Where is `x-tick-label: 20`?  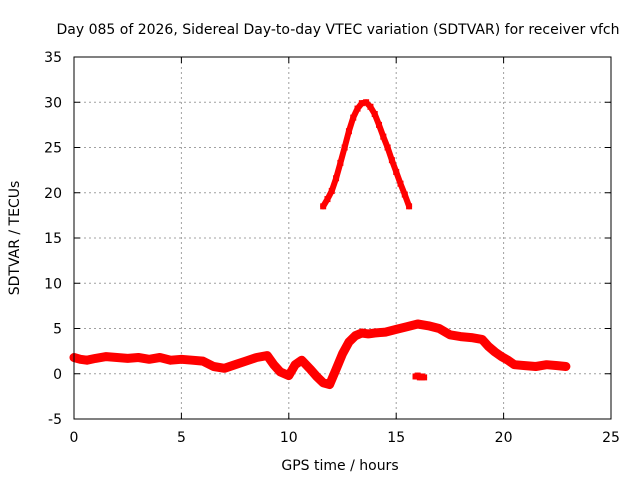
x-tick-label: 20 is located at coordinates (504, 438).